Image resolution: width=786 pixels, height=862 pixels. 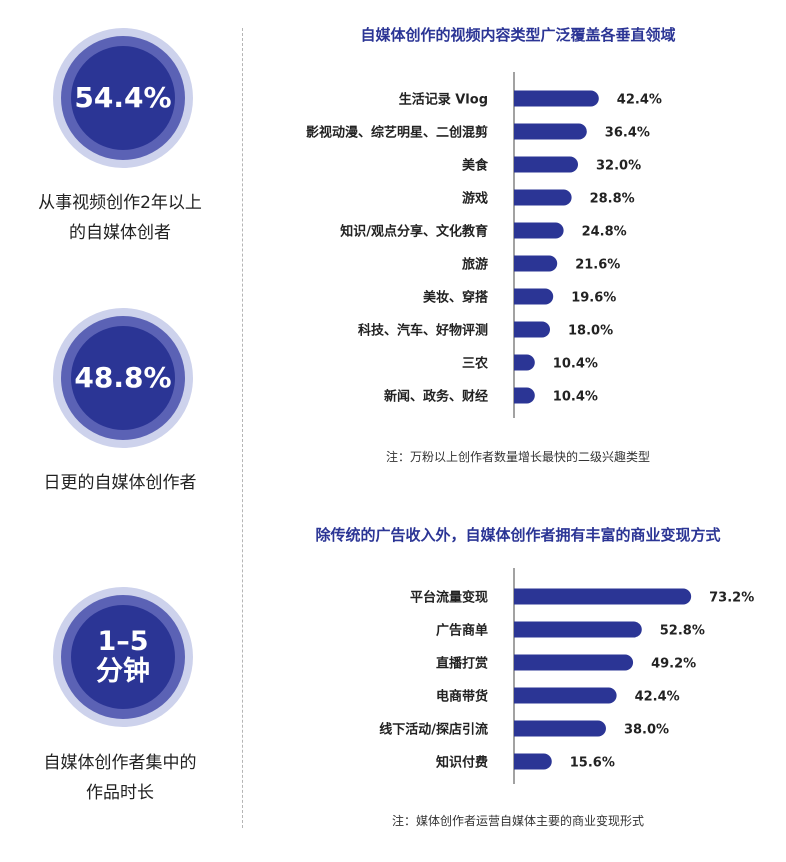 I want to click on chart-1-value-label: 18.0%, so click(x=590, y=331).